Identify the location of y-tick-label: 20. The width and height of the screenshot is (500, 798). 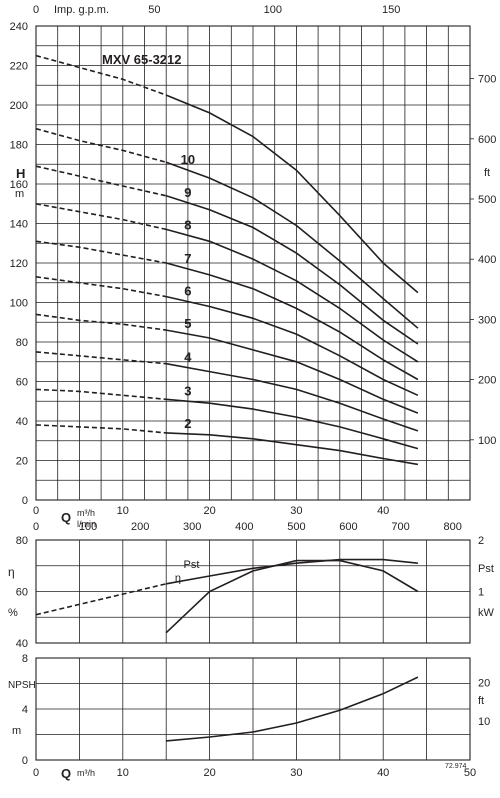
(22, 462).